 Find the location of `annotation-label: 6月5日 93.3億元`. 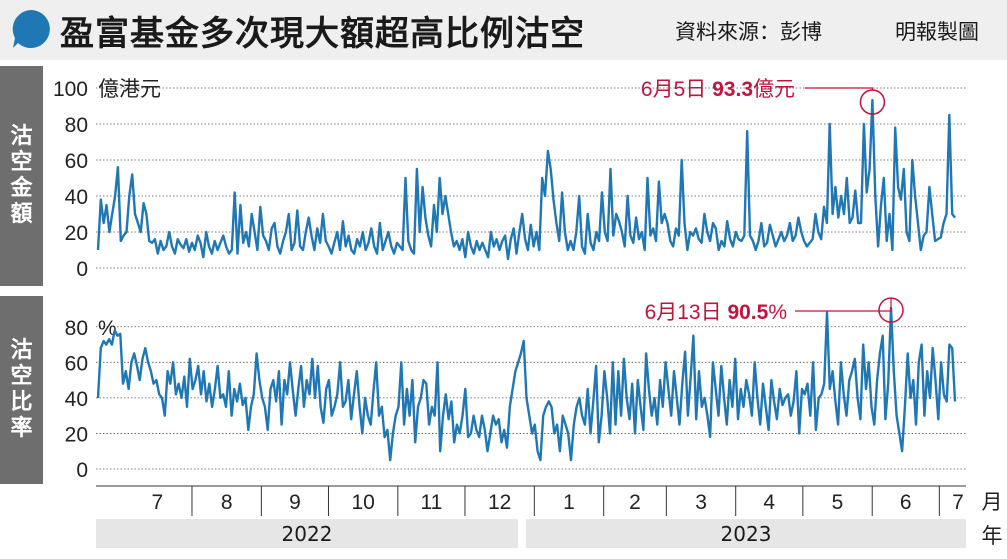

annotation-label: 6月5日 93.3億元 is located at coordinates (718, 89).